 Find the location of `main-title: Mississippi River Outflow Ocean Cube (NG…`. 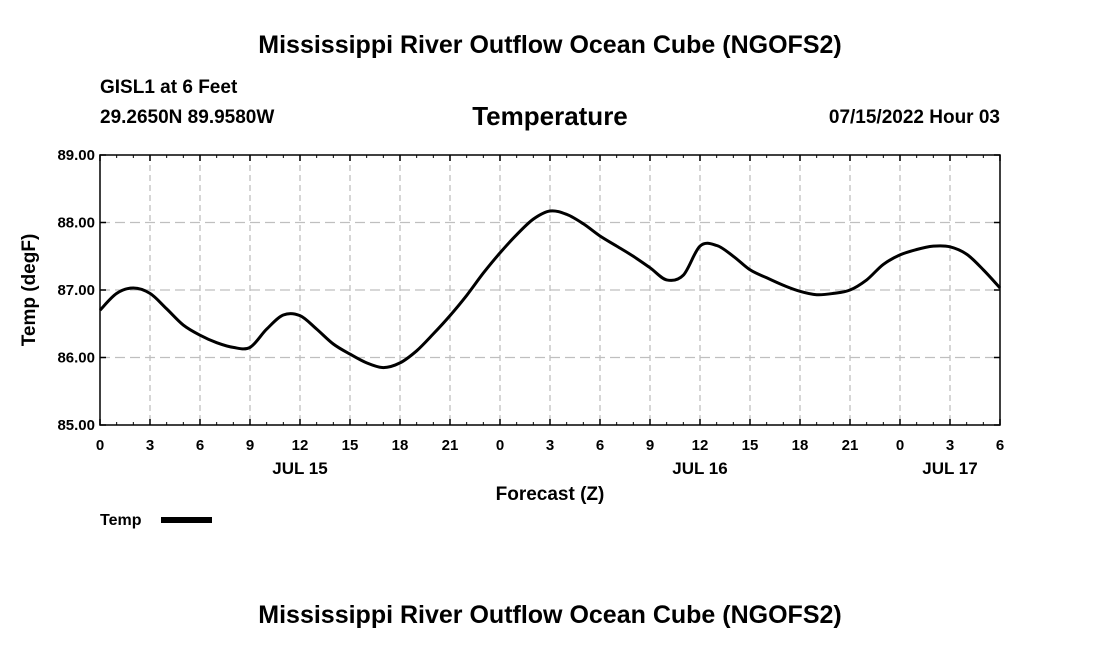

main-title: Mississippi River Outflow Ocean Cube (NG… is located at coordinates (550, 45).